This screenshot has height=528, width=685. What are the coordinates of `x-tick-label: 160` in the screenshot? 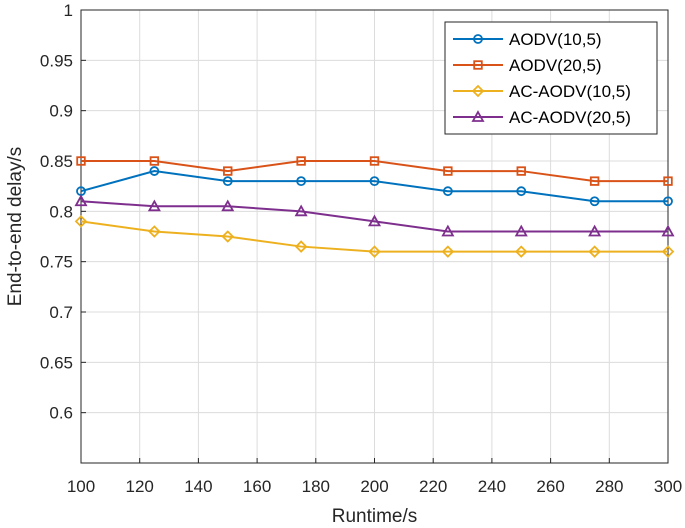 It's located at (257, 486).